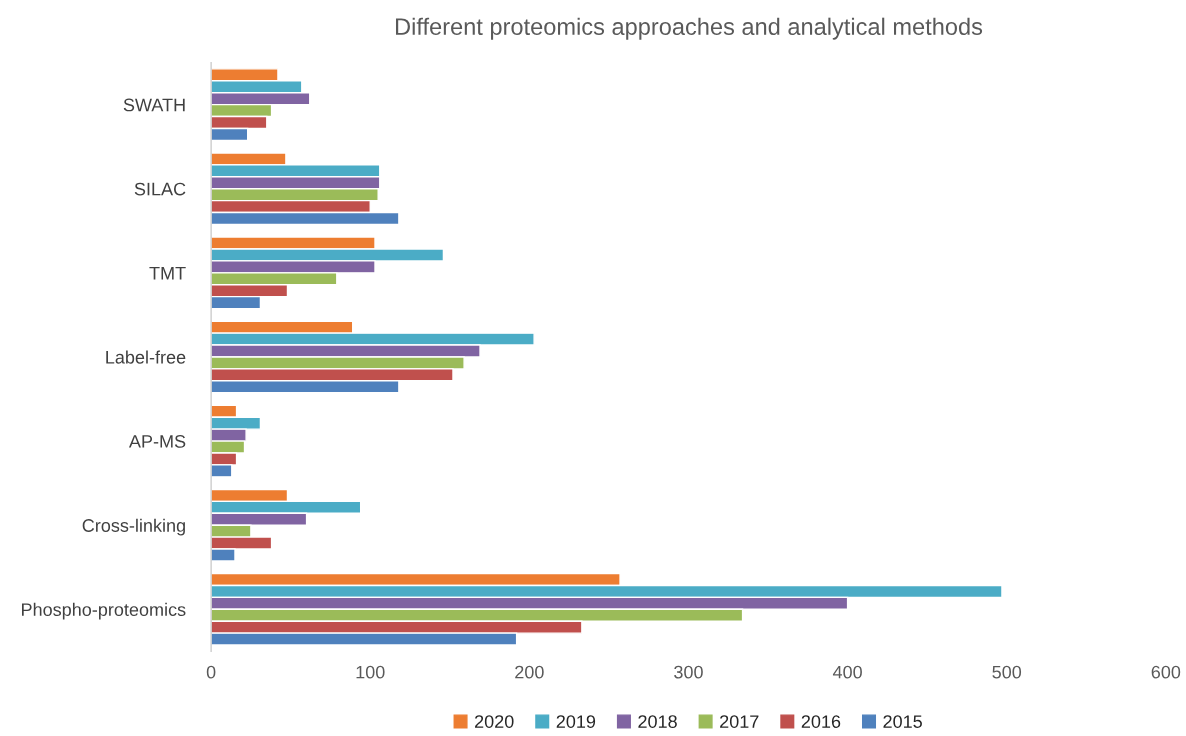 The width and height of the screenshot is (1186, 736). What do you see at coordinates (739, 721) in the screenshot?
I see `legend-label: 2017` at bounding box center [739, 721].